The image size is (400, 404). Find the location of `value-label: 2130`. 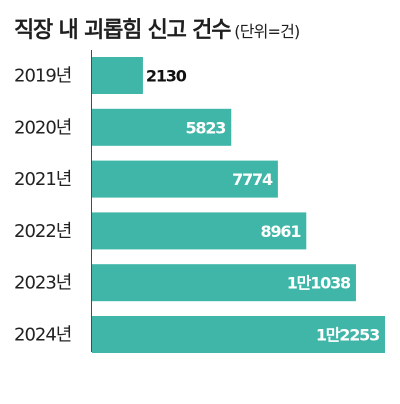

value-label: 2130 is located at coordinates (166, 76).